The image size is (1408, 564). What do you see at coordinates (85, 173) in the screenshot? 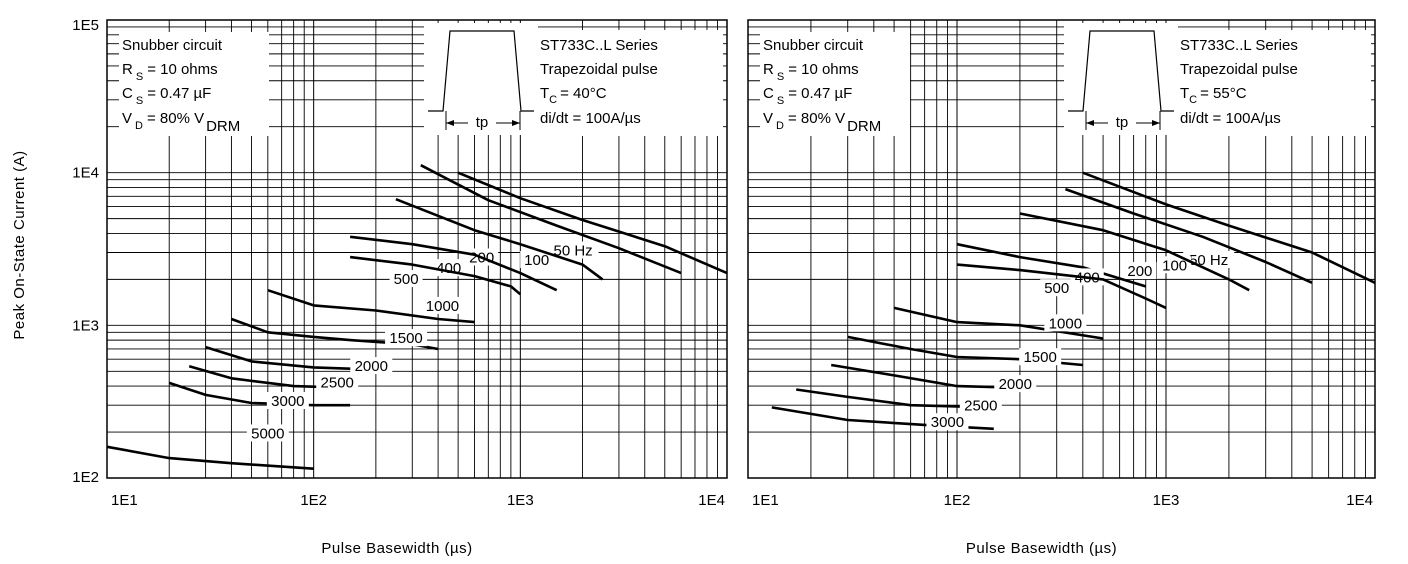
I see `y-tick-label: 1E4` at bounding box center [85, 173].